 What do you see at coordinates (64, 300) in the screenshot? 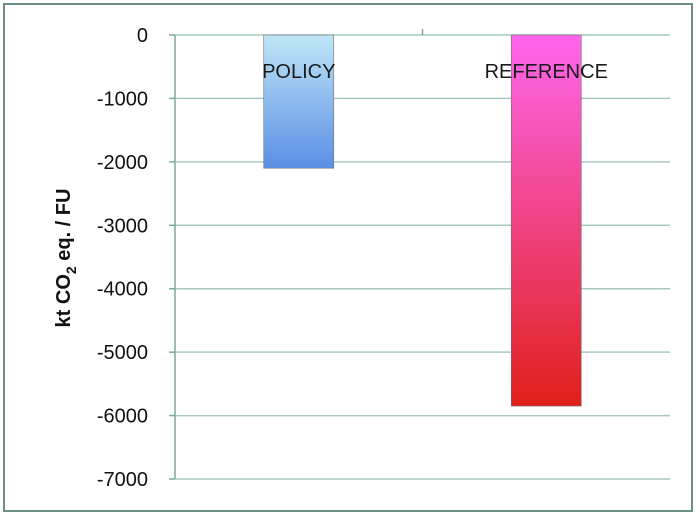
I see `y-axis-title-prefix: kt CO` at bounding box center [64, 300].